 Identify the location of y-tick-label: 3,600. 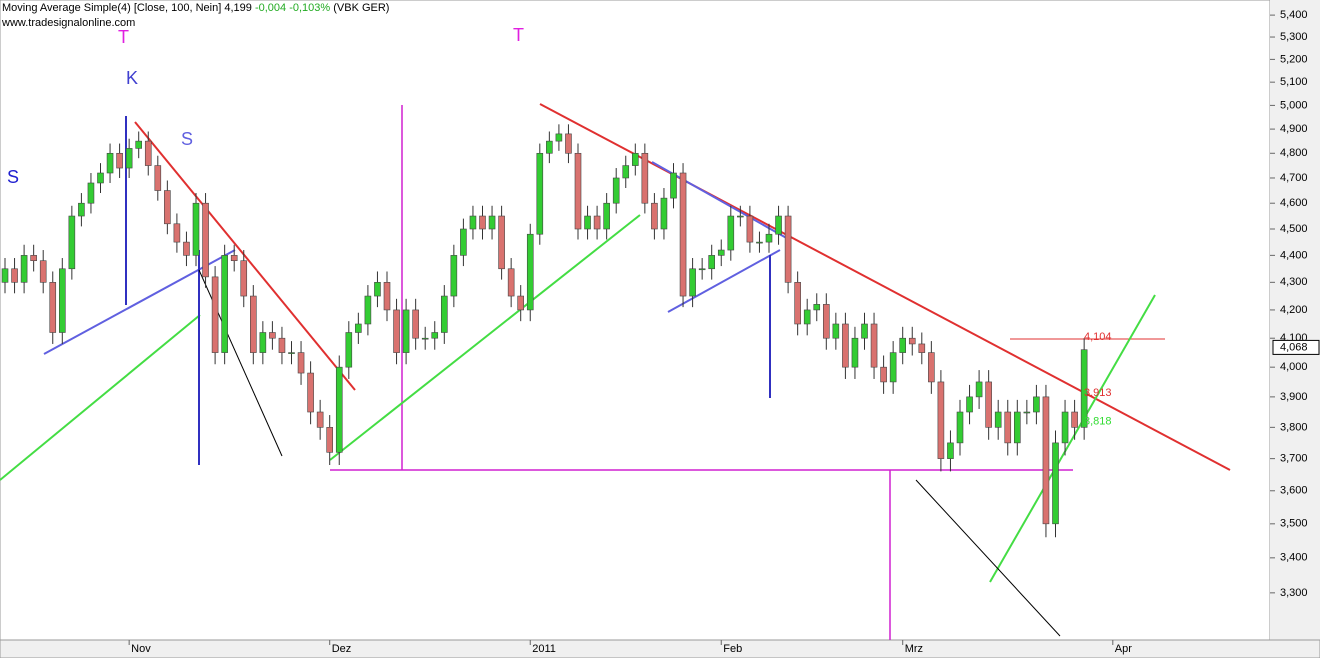
(1294, 491).